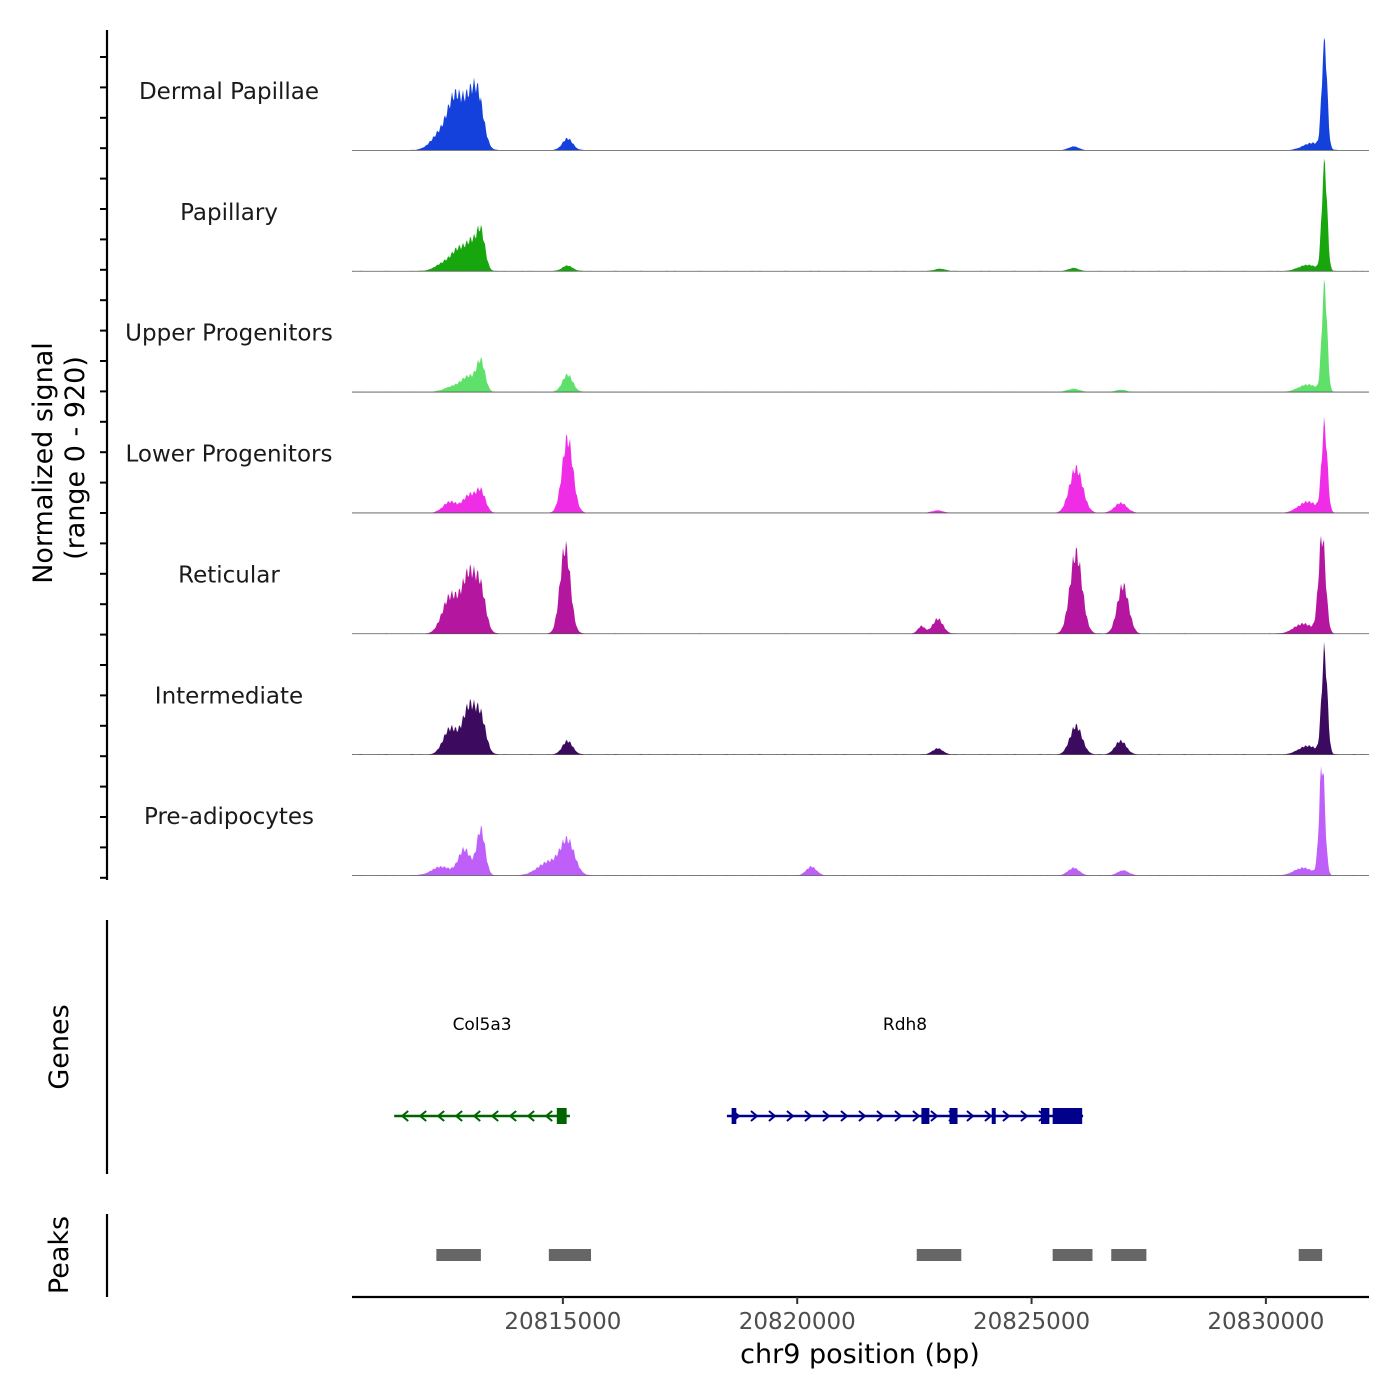 This screenshot has height=1400, width=1400. I want to click on coverage-track: Pre-adipocytes, so click(756, 820).